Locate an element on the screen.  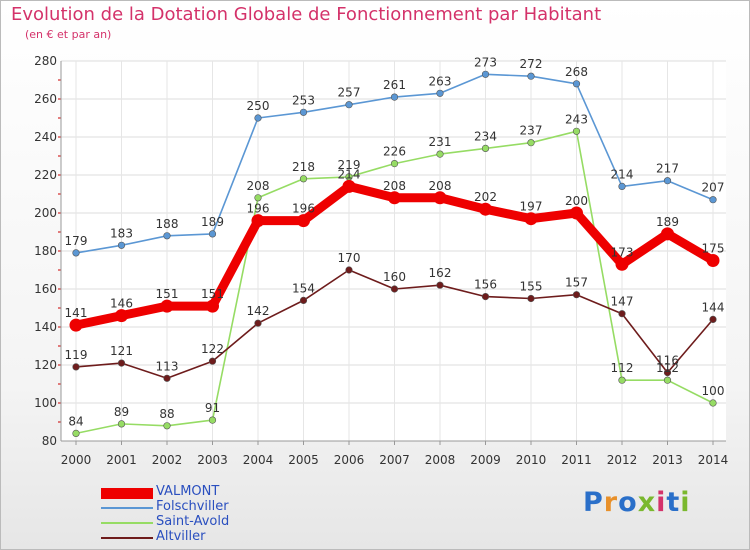
legend-label-saint-avold: Saint-Avold is located at coordinates (193, 521).